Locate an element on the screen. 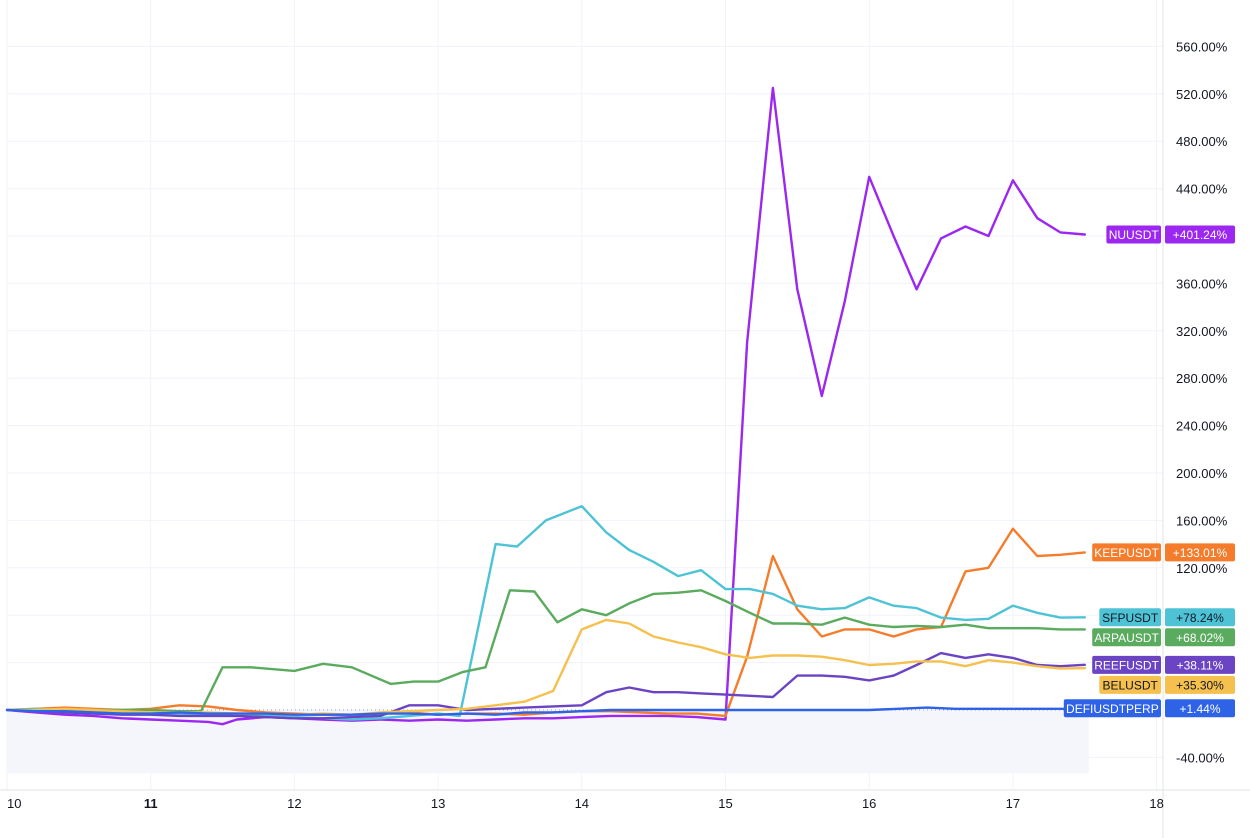 This screenshot has height=838, width=1250. x-tick-label: 14 is located at coordinates (582, 803).